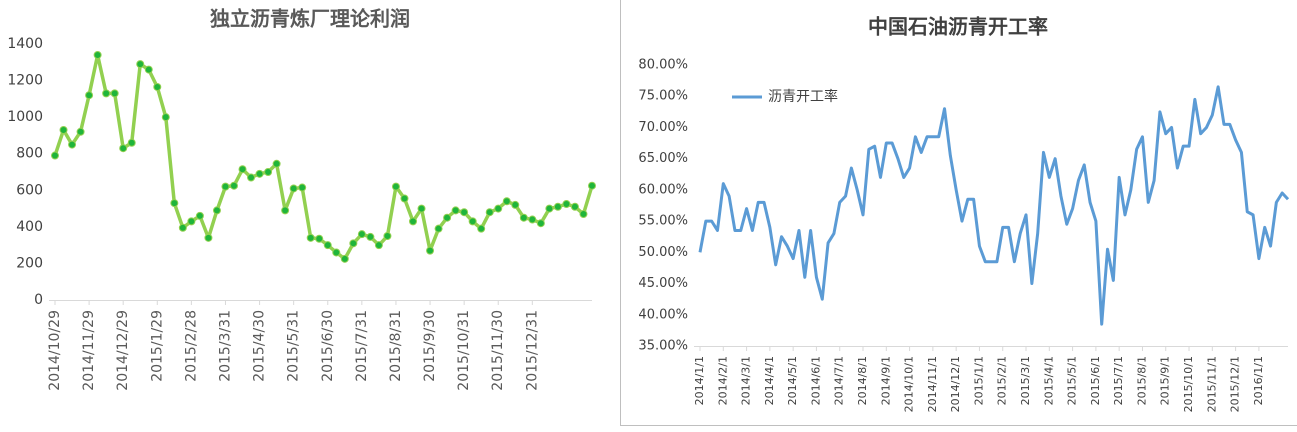  Describe the element at coordinates (25, 44) in the screenshot. I see `y-tick-label: 1400` at that location.